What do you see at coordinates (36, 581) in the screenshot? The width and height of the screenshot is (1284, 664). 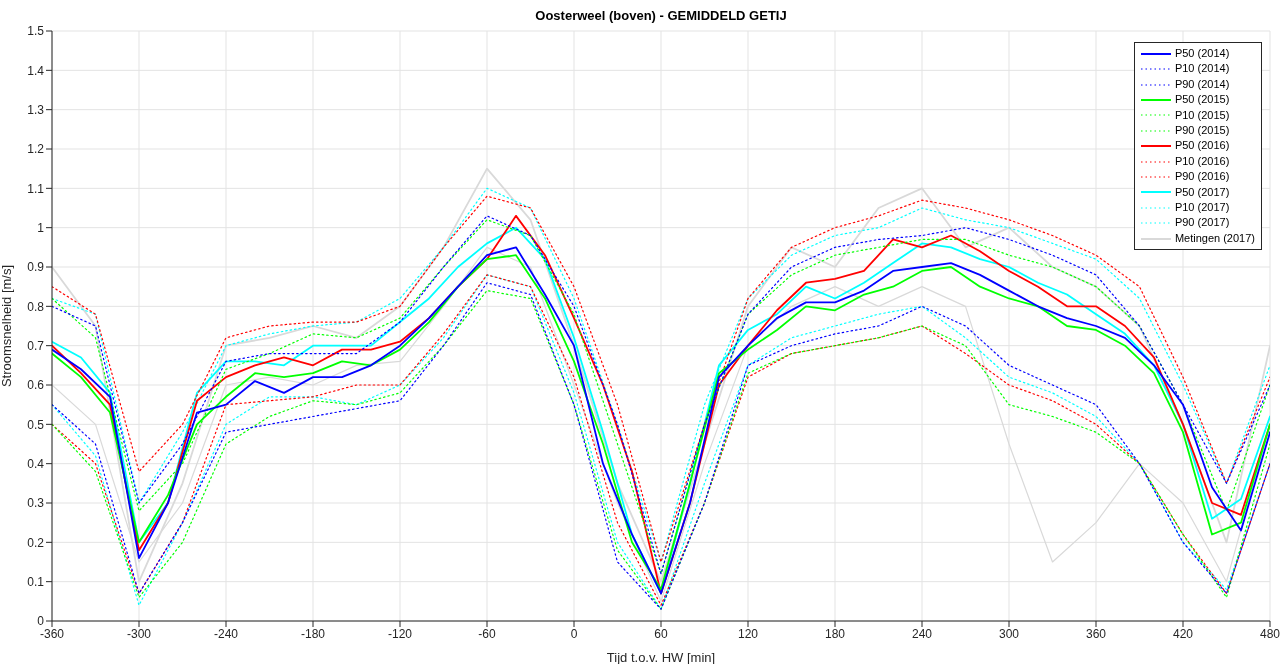 I see `y-tick-label: 0.1` at bounding box center [36, 581].